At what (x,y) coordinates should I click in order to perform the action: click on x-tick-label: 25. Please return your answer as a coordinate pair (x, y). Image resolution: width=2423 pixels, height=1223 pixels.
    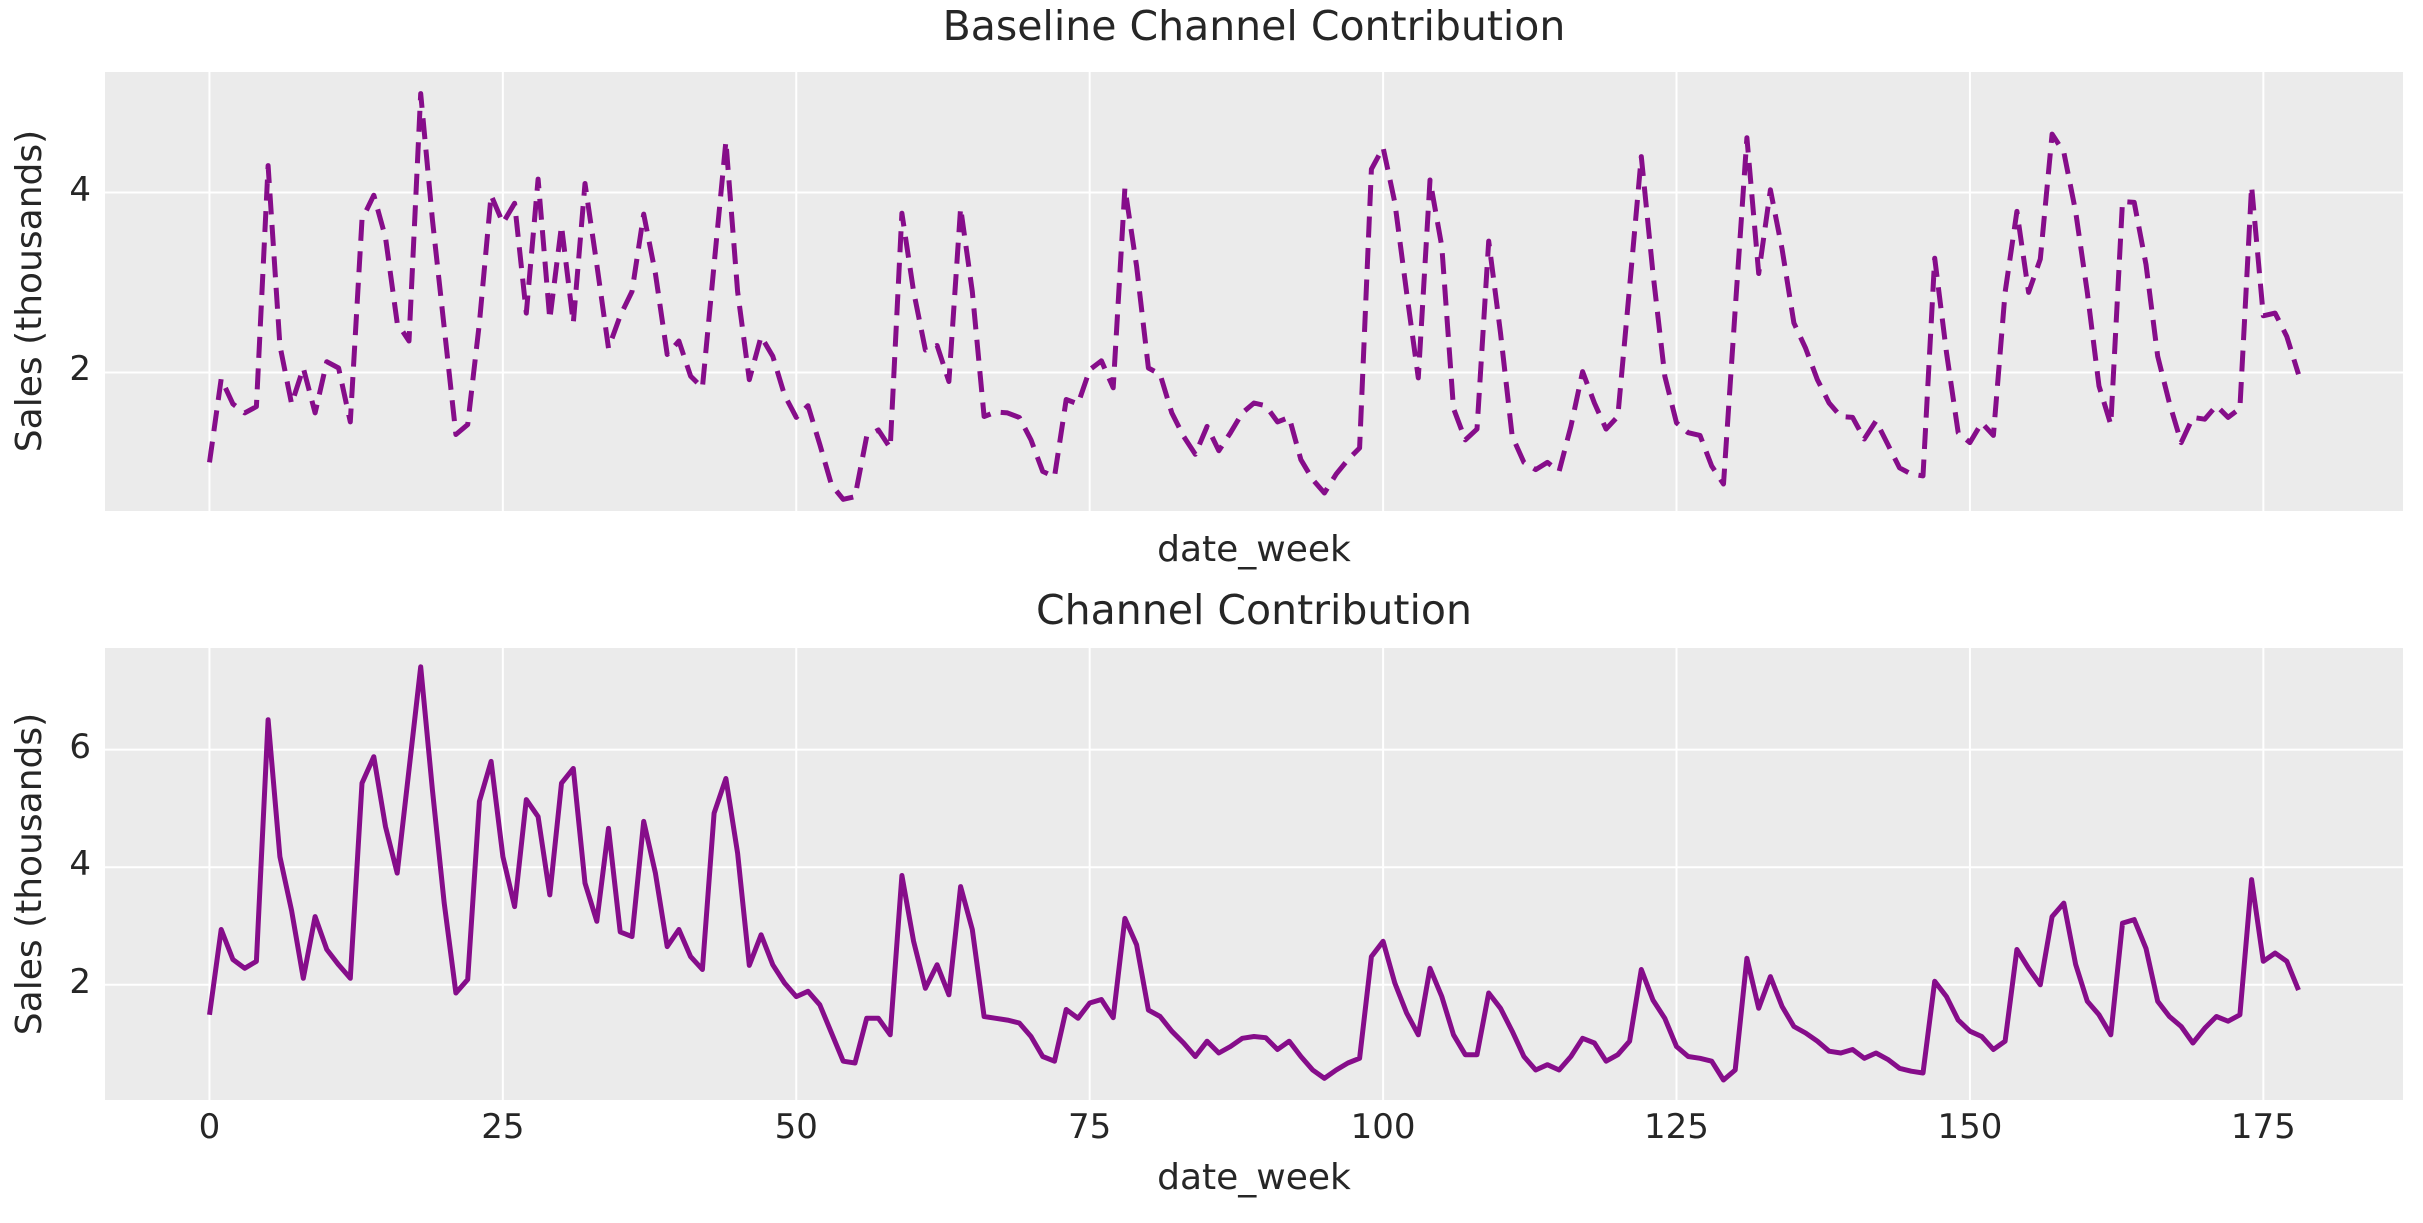
    Looking at the image, I should click on (503, 1127).